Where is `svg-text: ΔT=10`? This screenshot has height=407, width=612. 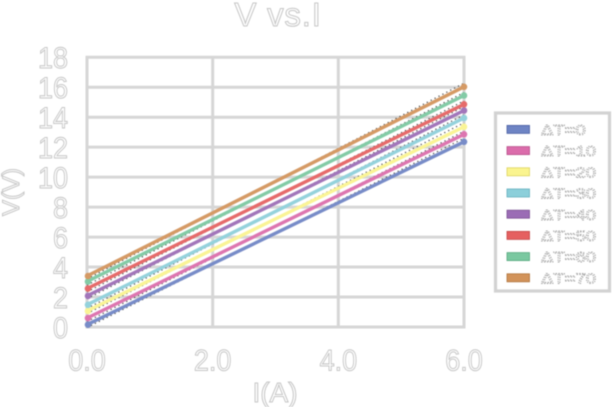 svg-text: ΔT=10 is located at coordinates (568, 151).